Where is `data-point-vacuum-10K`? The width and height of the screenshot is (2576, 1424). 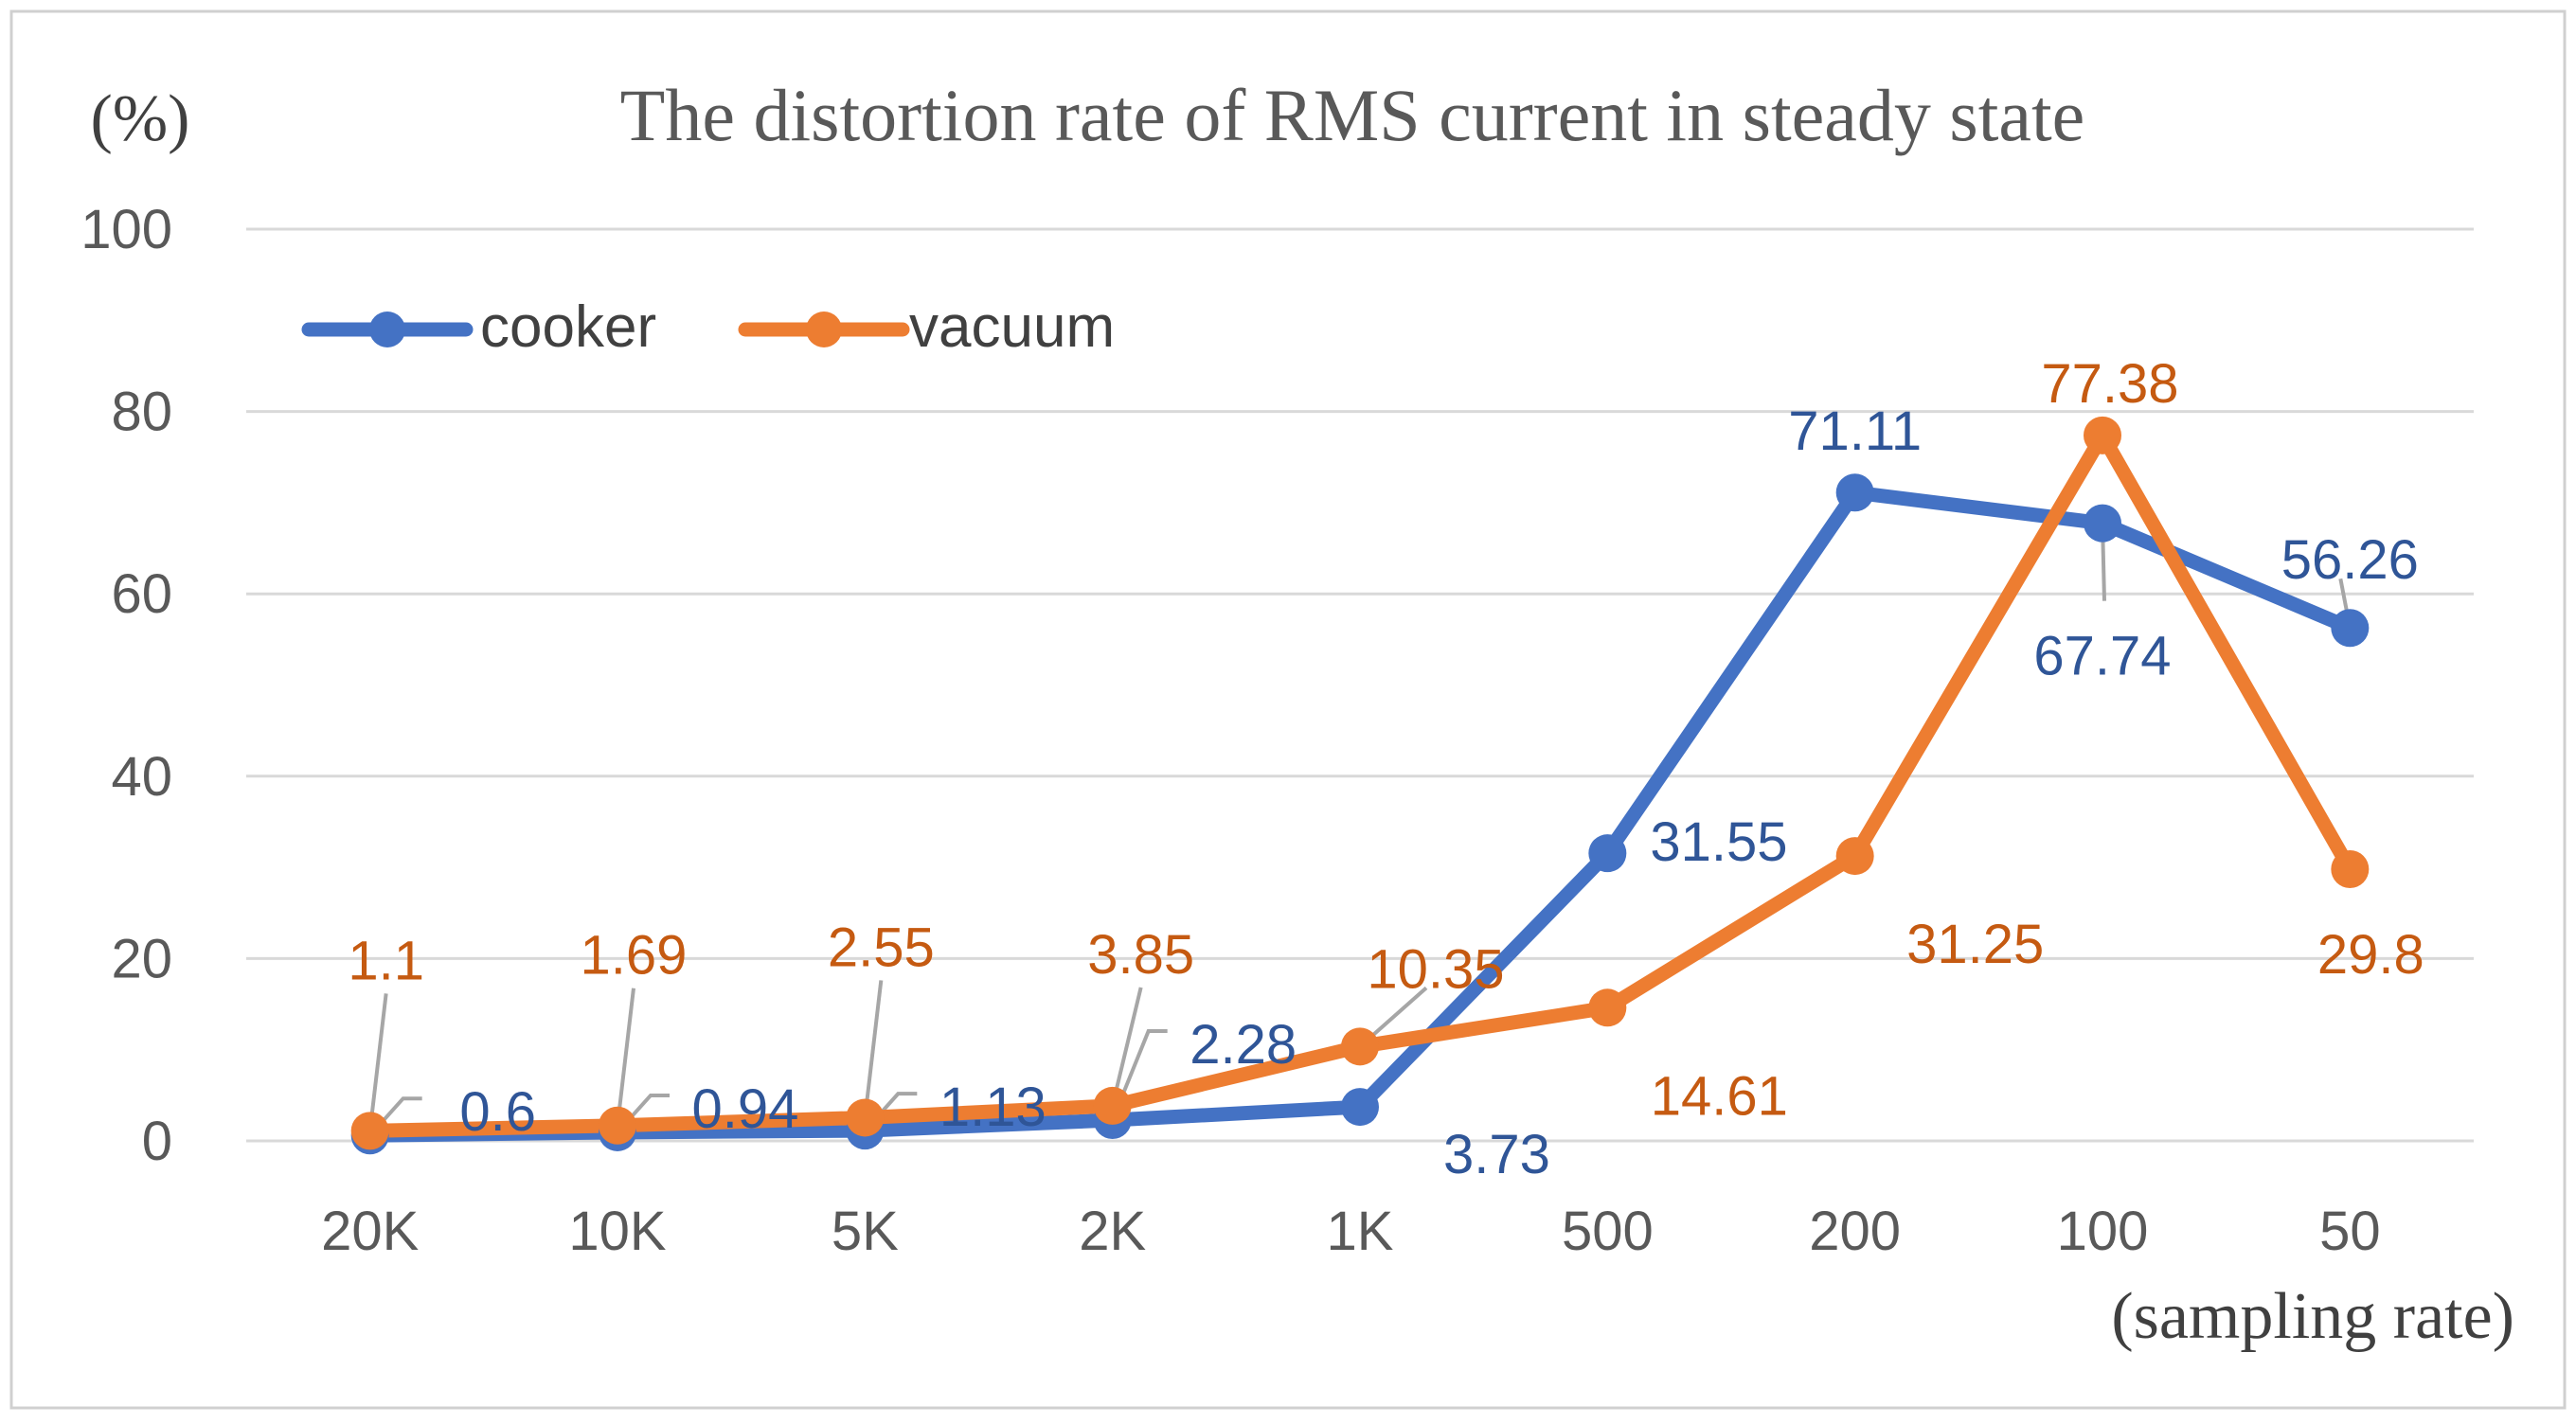 data-point-vacuum-10K is located at coordinates (617, 1125).